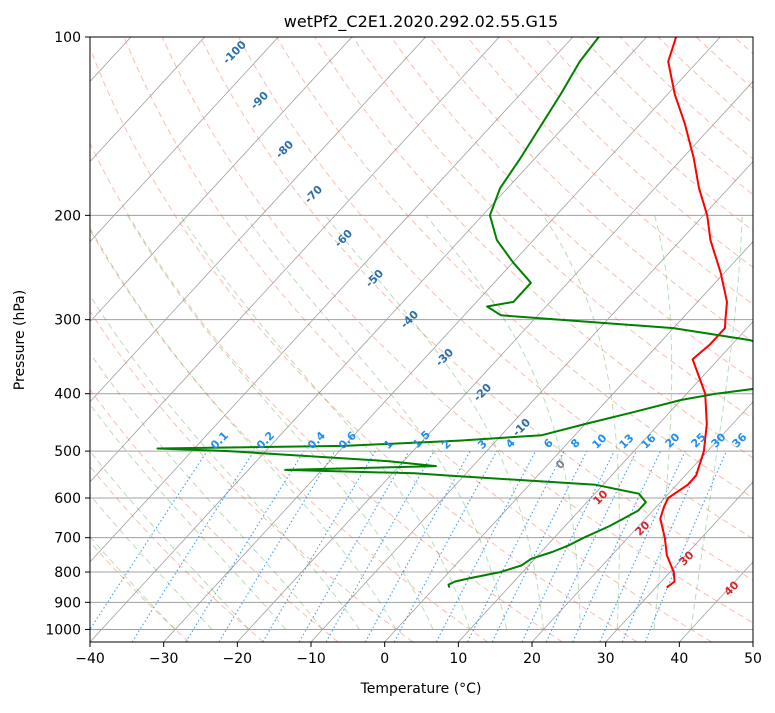  What do you see at coordinates (67, 539) in the screenshot?
I see `y-tick-label: 700` at bounding box center [67, 539].